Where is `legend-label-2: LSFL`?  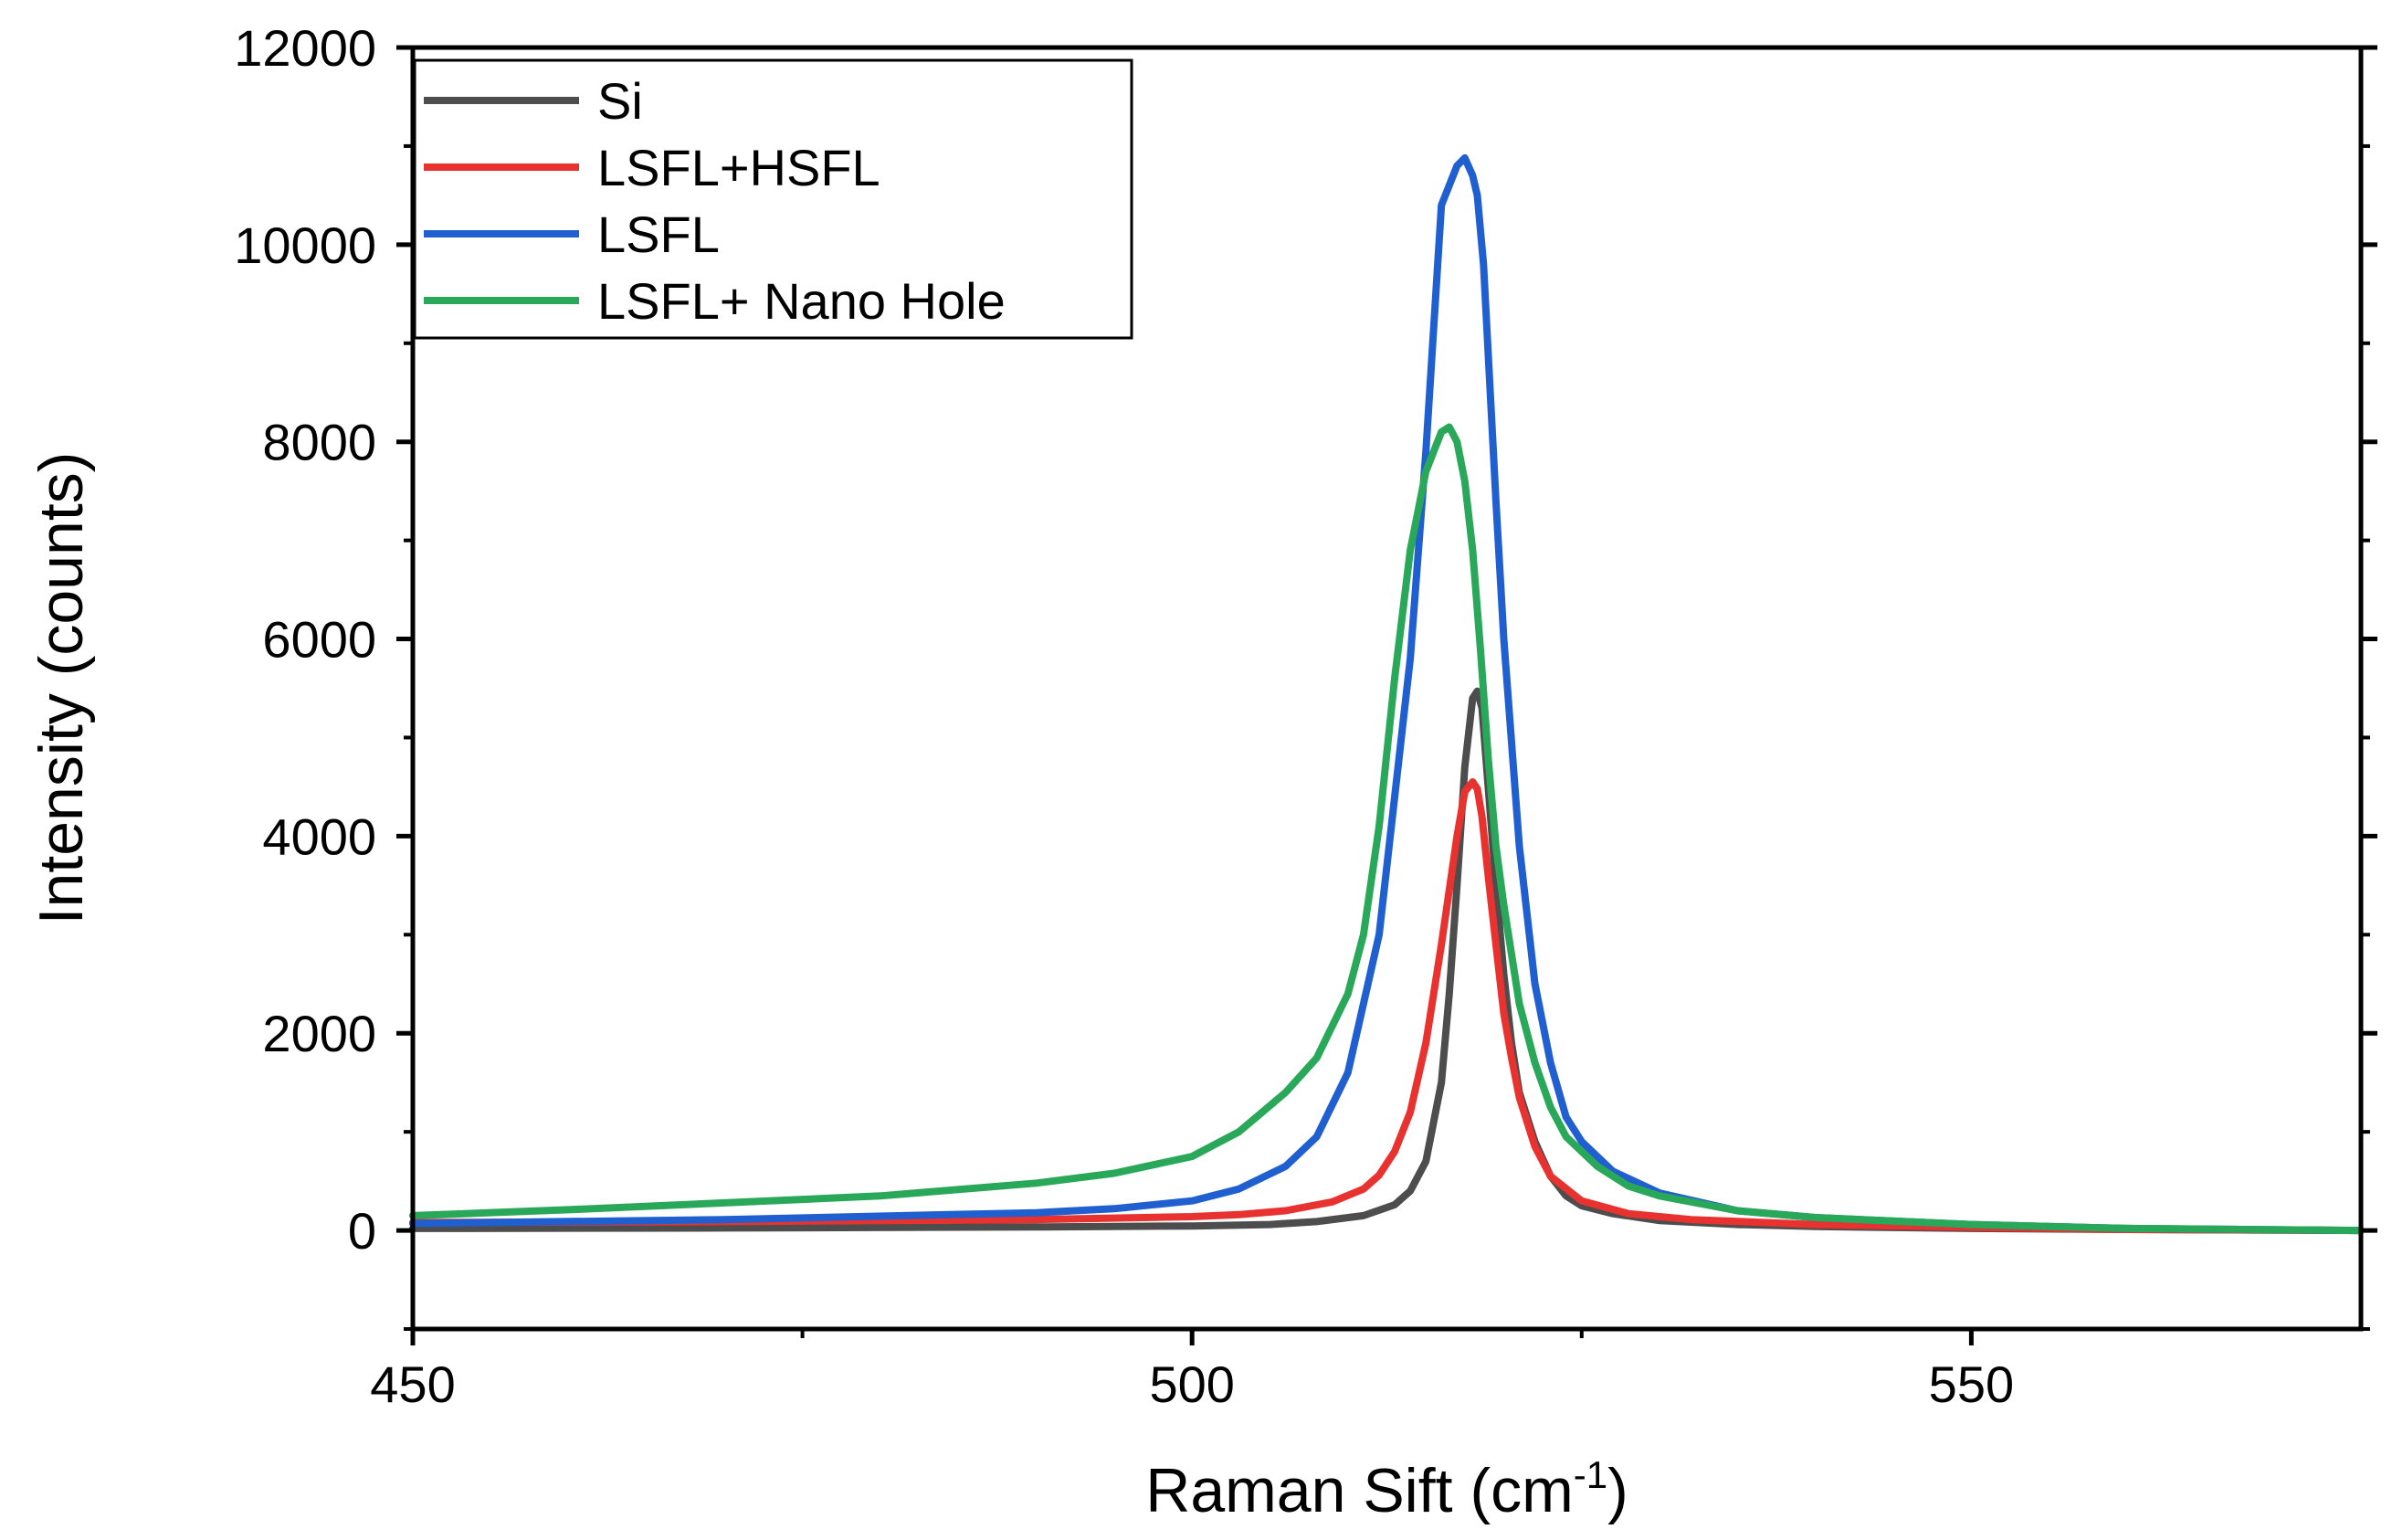
legend-label-2: LSFL is located at coordinates (659, 234).